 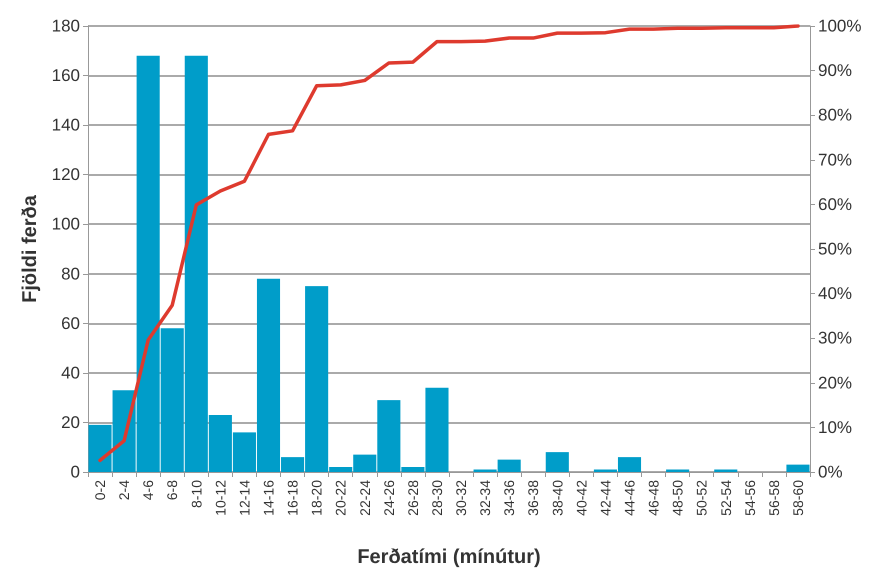 I want to click on y-tick-label: 140, so click(x=66, y=125).